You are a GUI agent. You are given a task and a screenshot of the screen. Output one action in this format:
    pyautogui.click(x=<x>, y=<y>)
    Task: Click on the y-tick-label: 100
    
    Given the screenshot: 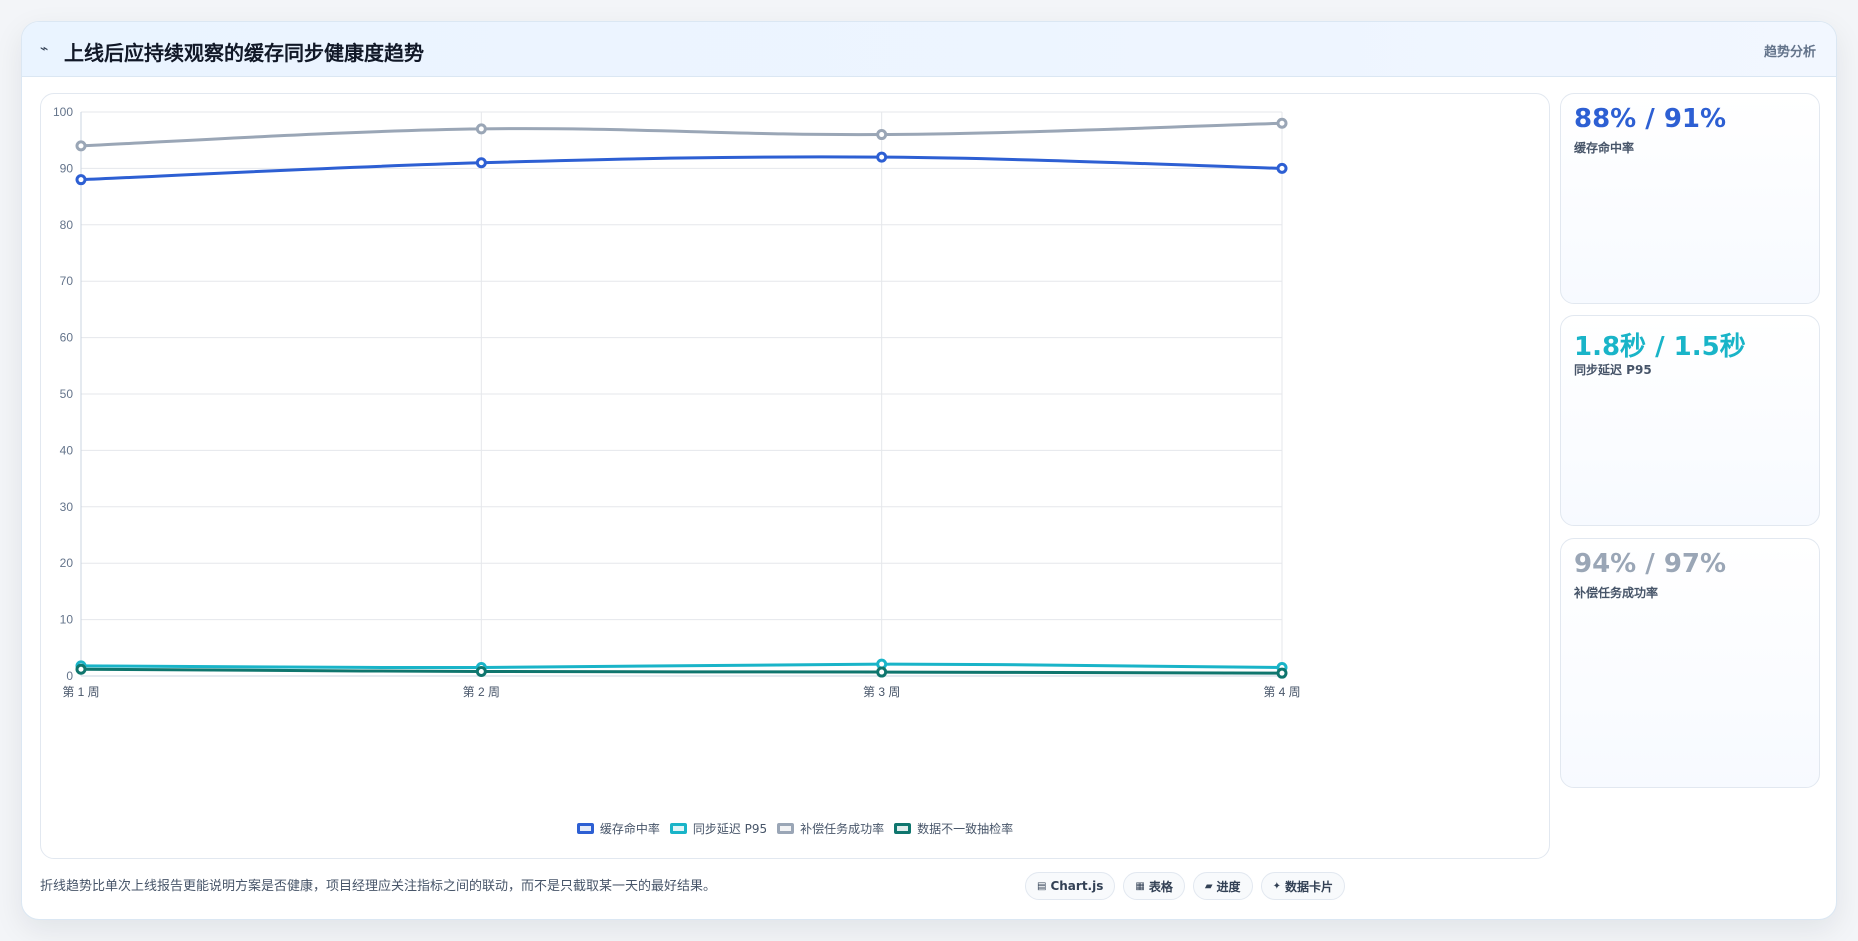 What is the action you would take?
    pyautogui.click(x=63, y=112)
    